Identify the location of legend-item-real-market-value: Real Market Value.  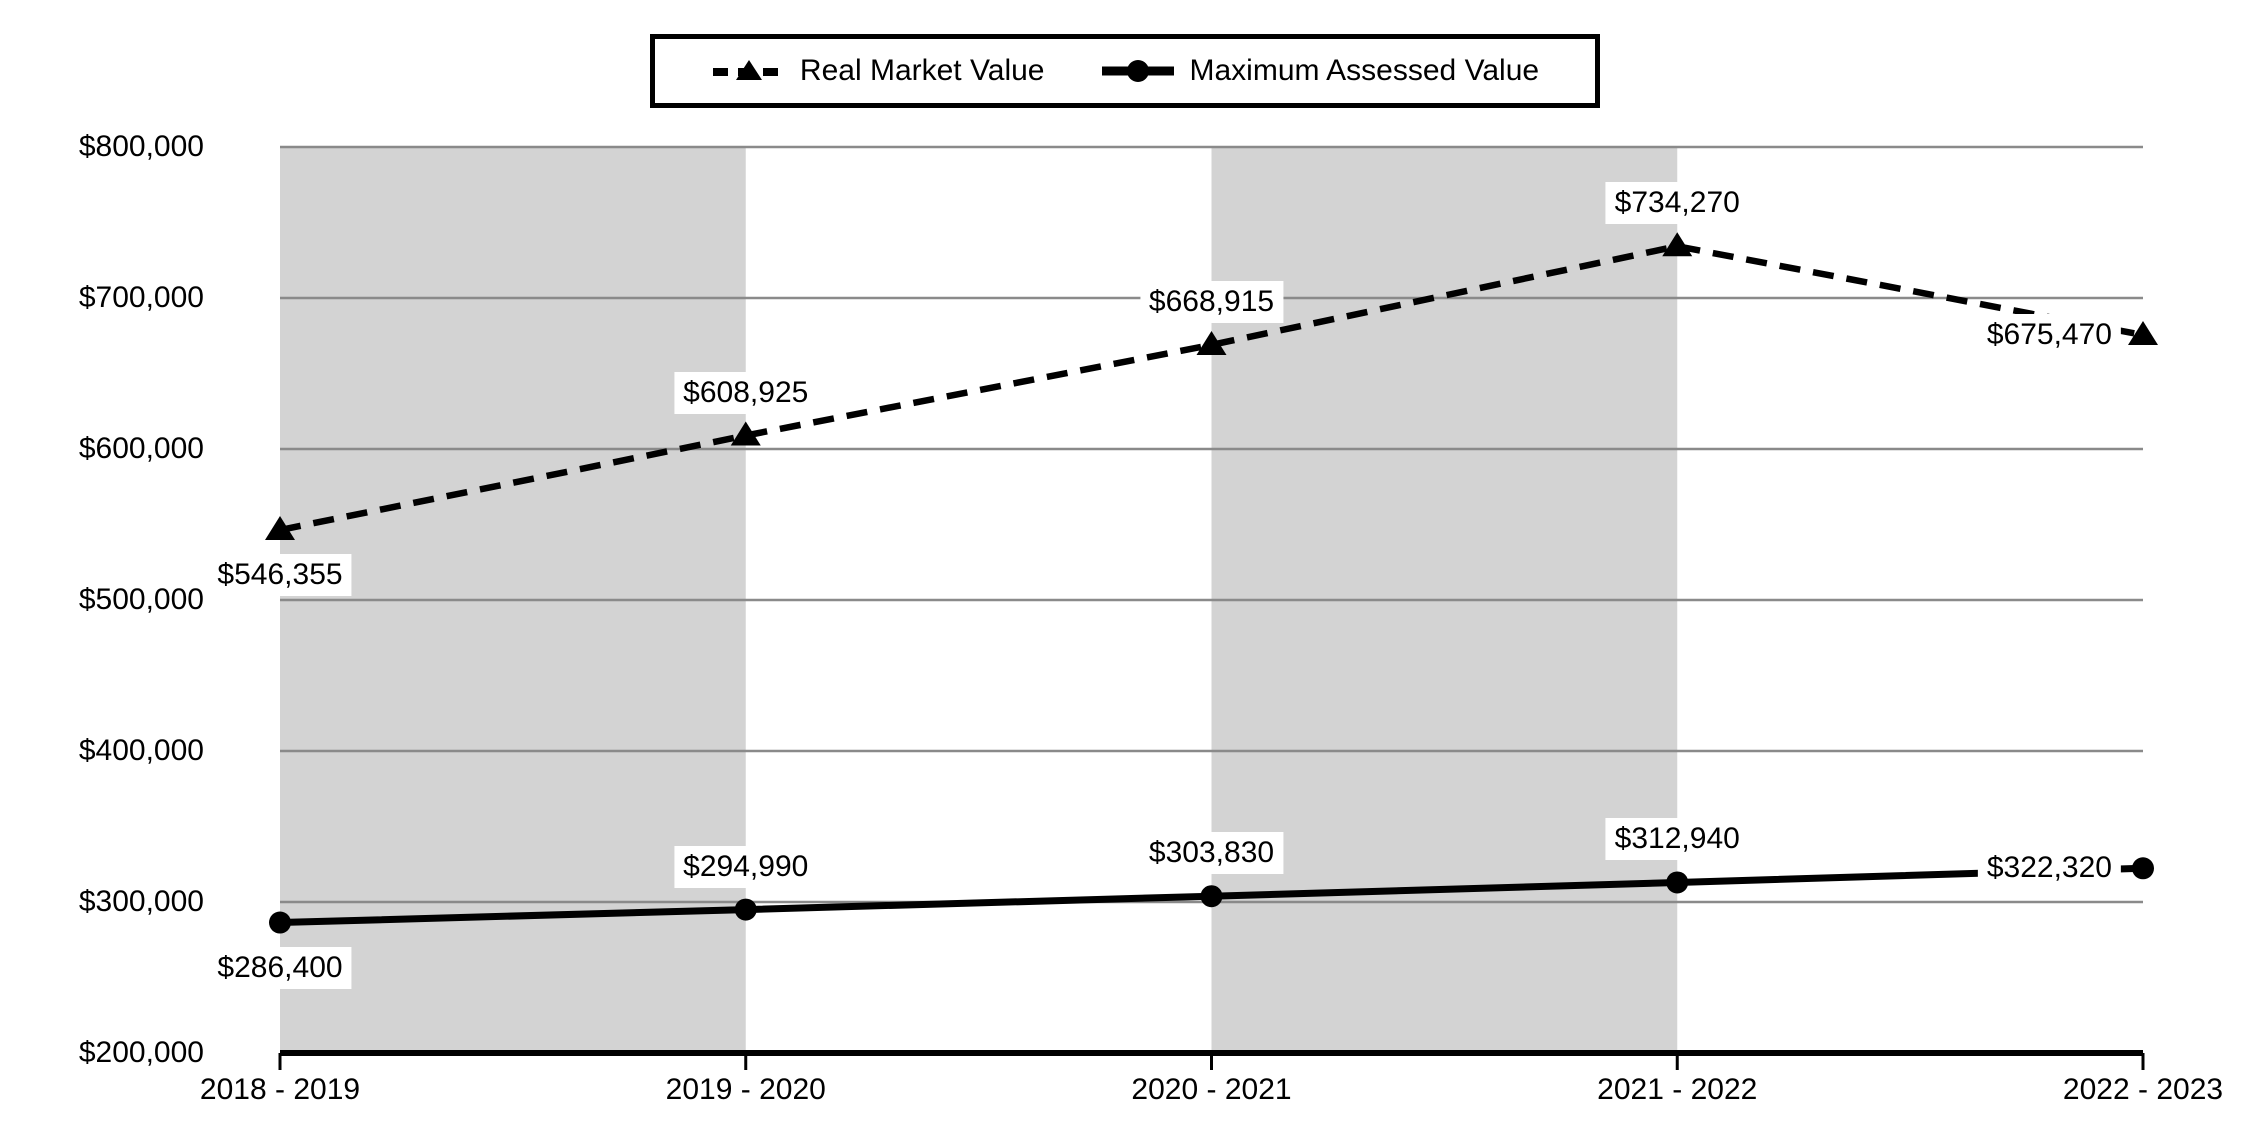
(878, 70).